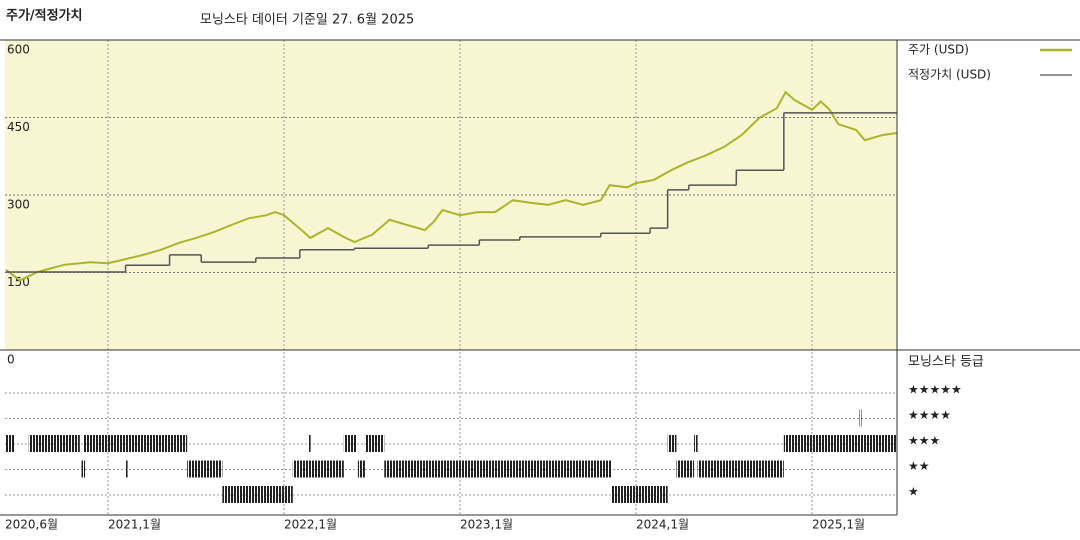 This screenshot has width=1080, height=540. What do you see at coordinates (44, 16) in the screenshot?
I see `chart-title: 주가/적정가치` at bounding box center [44, 16].